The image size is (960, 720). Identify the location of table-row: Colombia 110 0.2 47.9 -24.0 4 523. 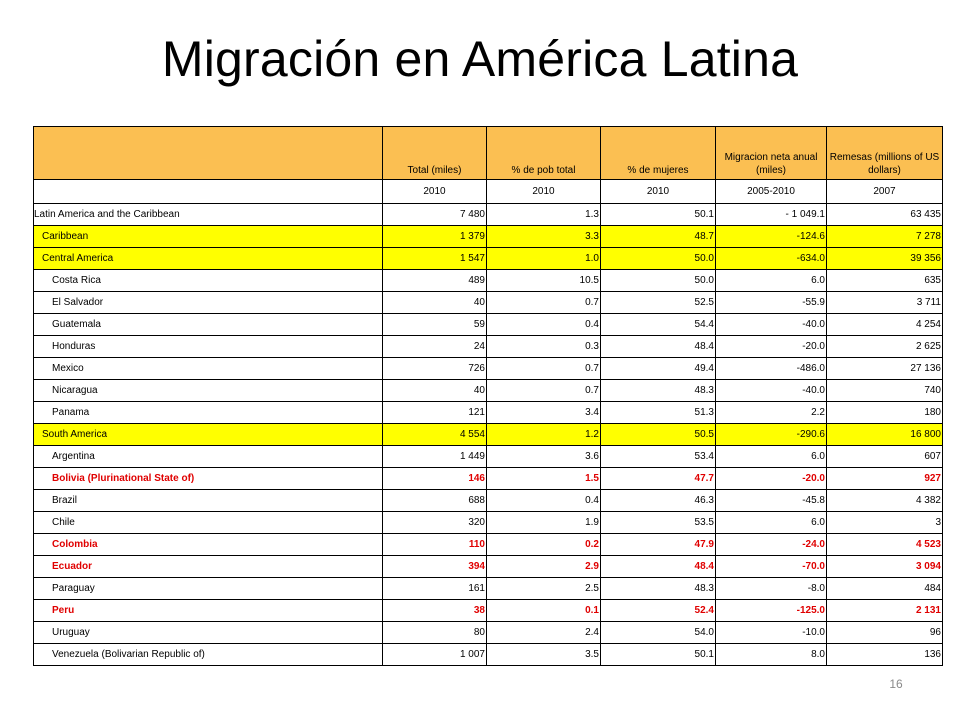
(488, 544).